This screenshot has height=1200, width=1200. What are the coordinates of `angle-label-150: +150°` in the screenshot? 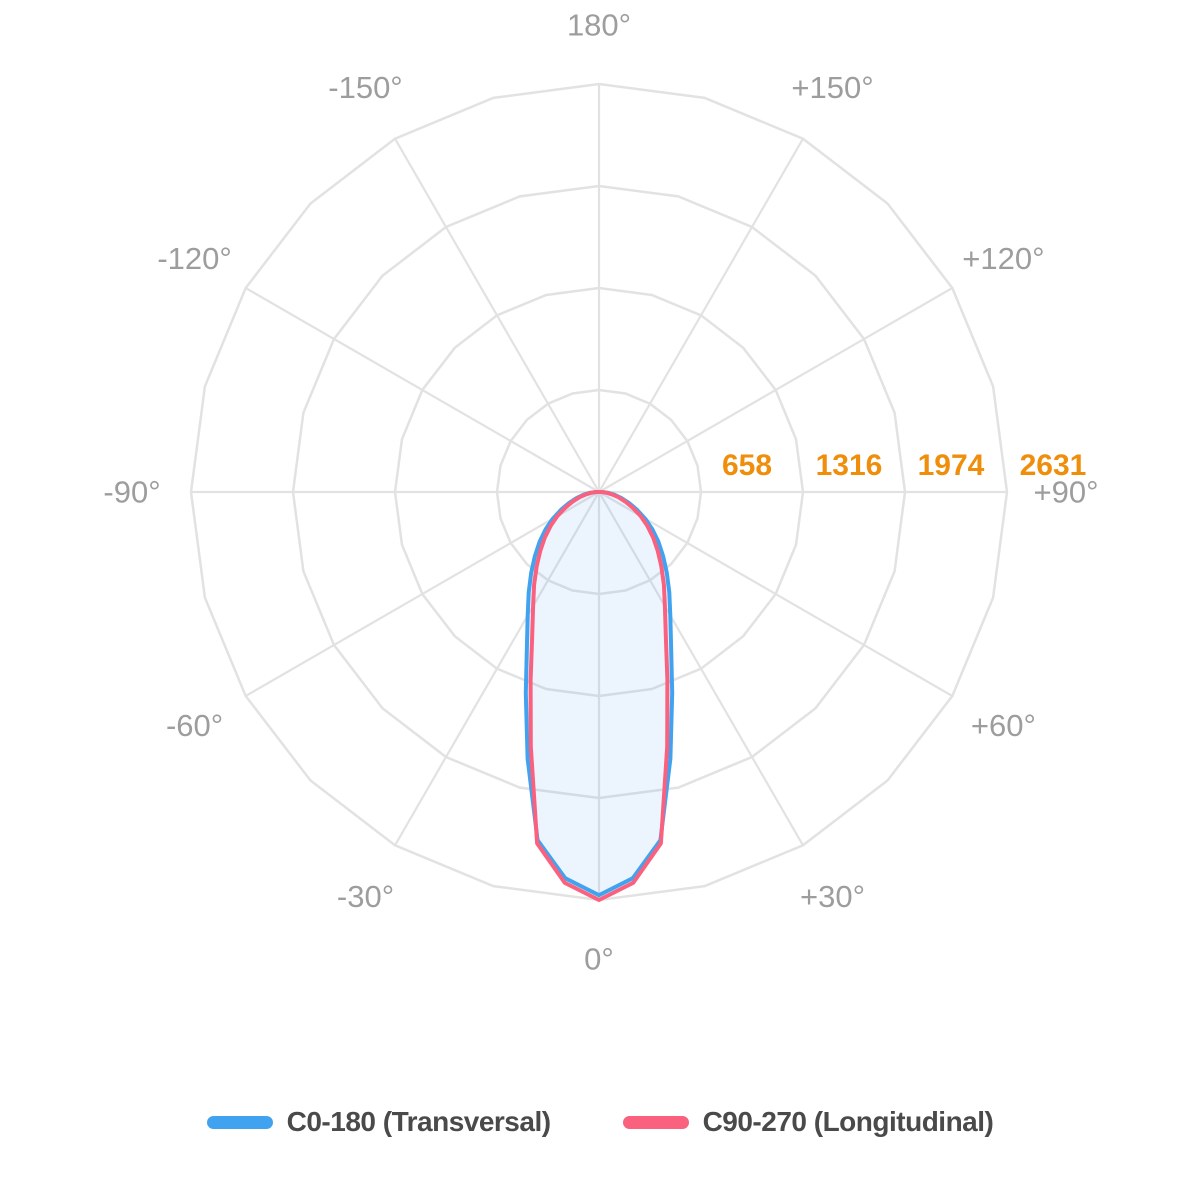 It's located at (832, 87).